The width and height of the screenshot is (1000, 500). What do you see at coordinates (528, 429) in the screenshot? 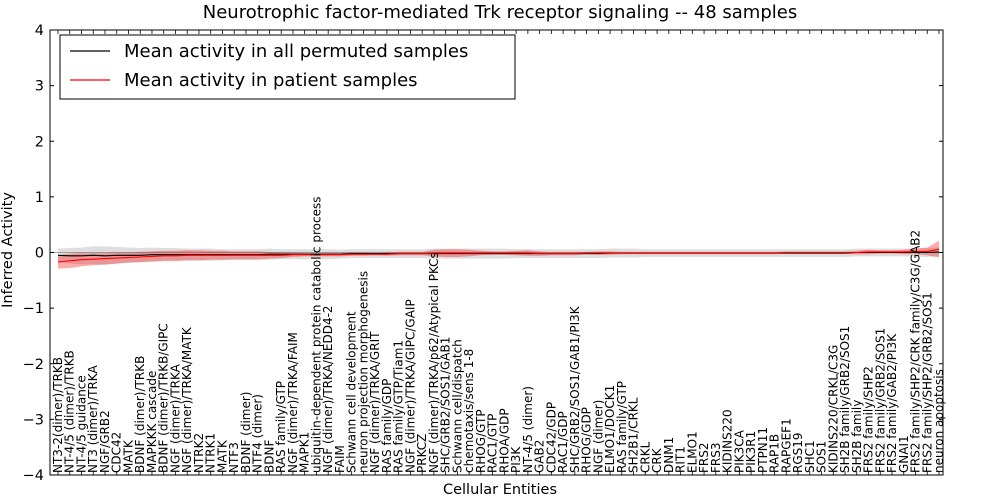
I see `x-category-label: NT-4/5 (dimer)` at bounding box center [528, 429].